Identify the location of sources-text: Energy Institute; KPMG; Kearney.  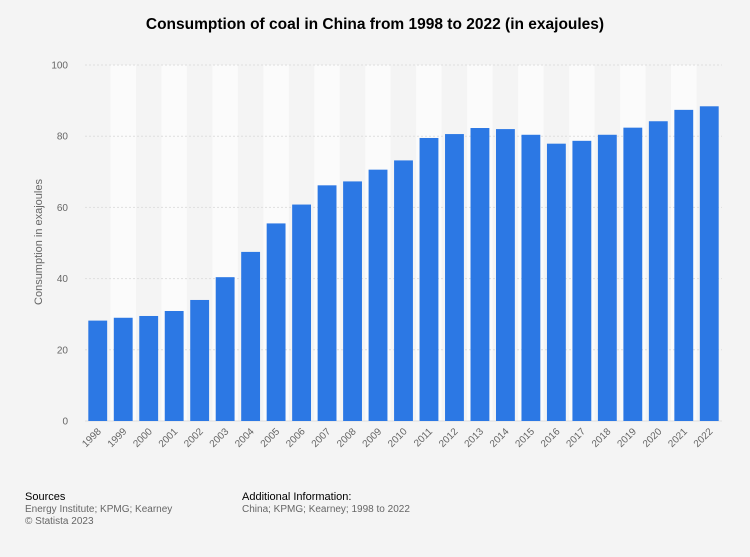
(99, 509).